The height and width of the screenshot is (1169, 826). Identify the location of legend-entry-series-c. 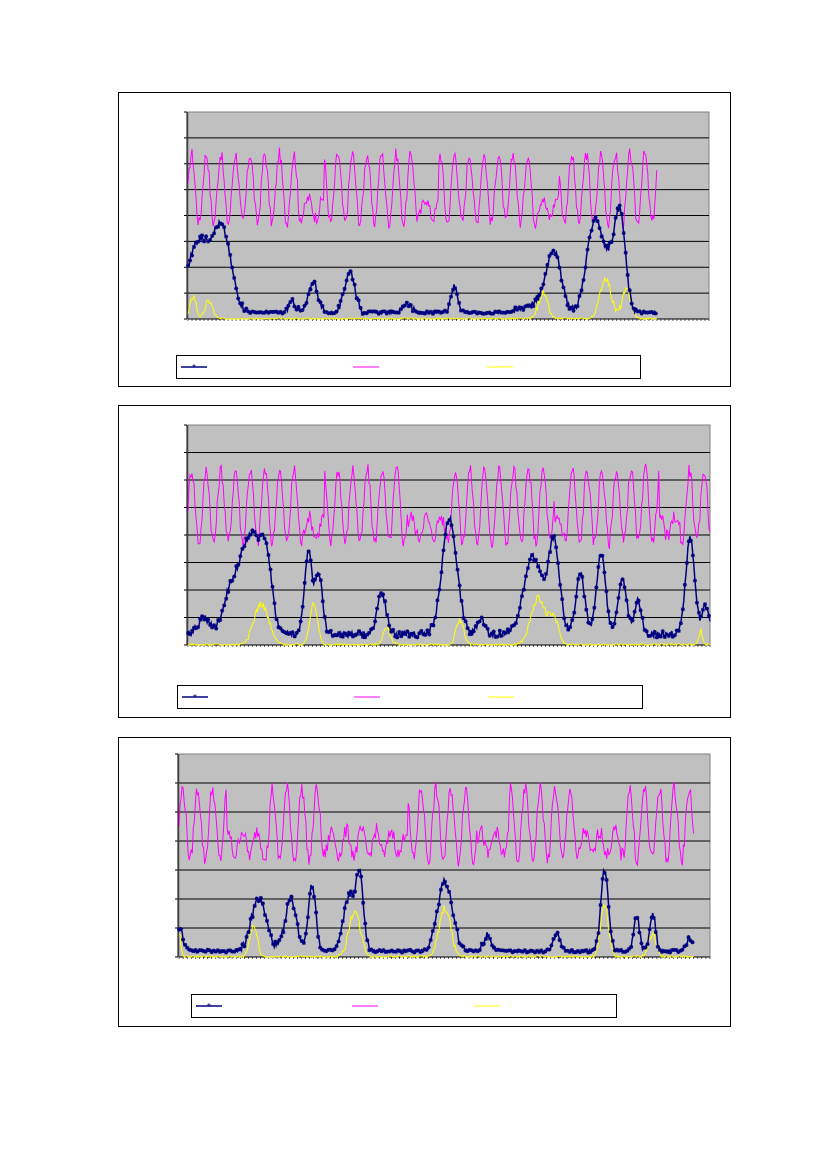
(501, 697).